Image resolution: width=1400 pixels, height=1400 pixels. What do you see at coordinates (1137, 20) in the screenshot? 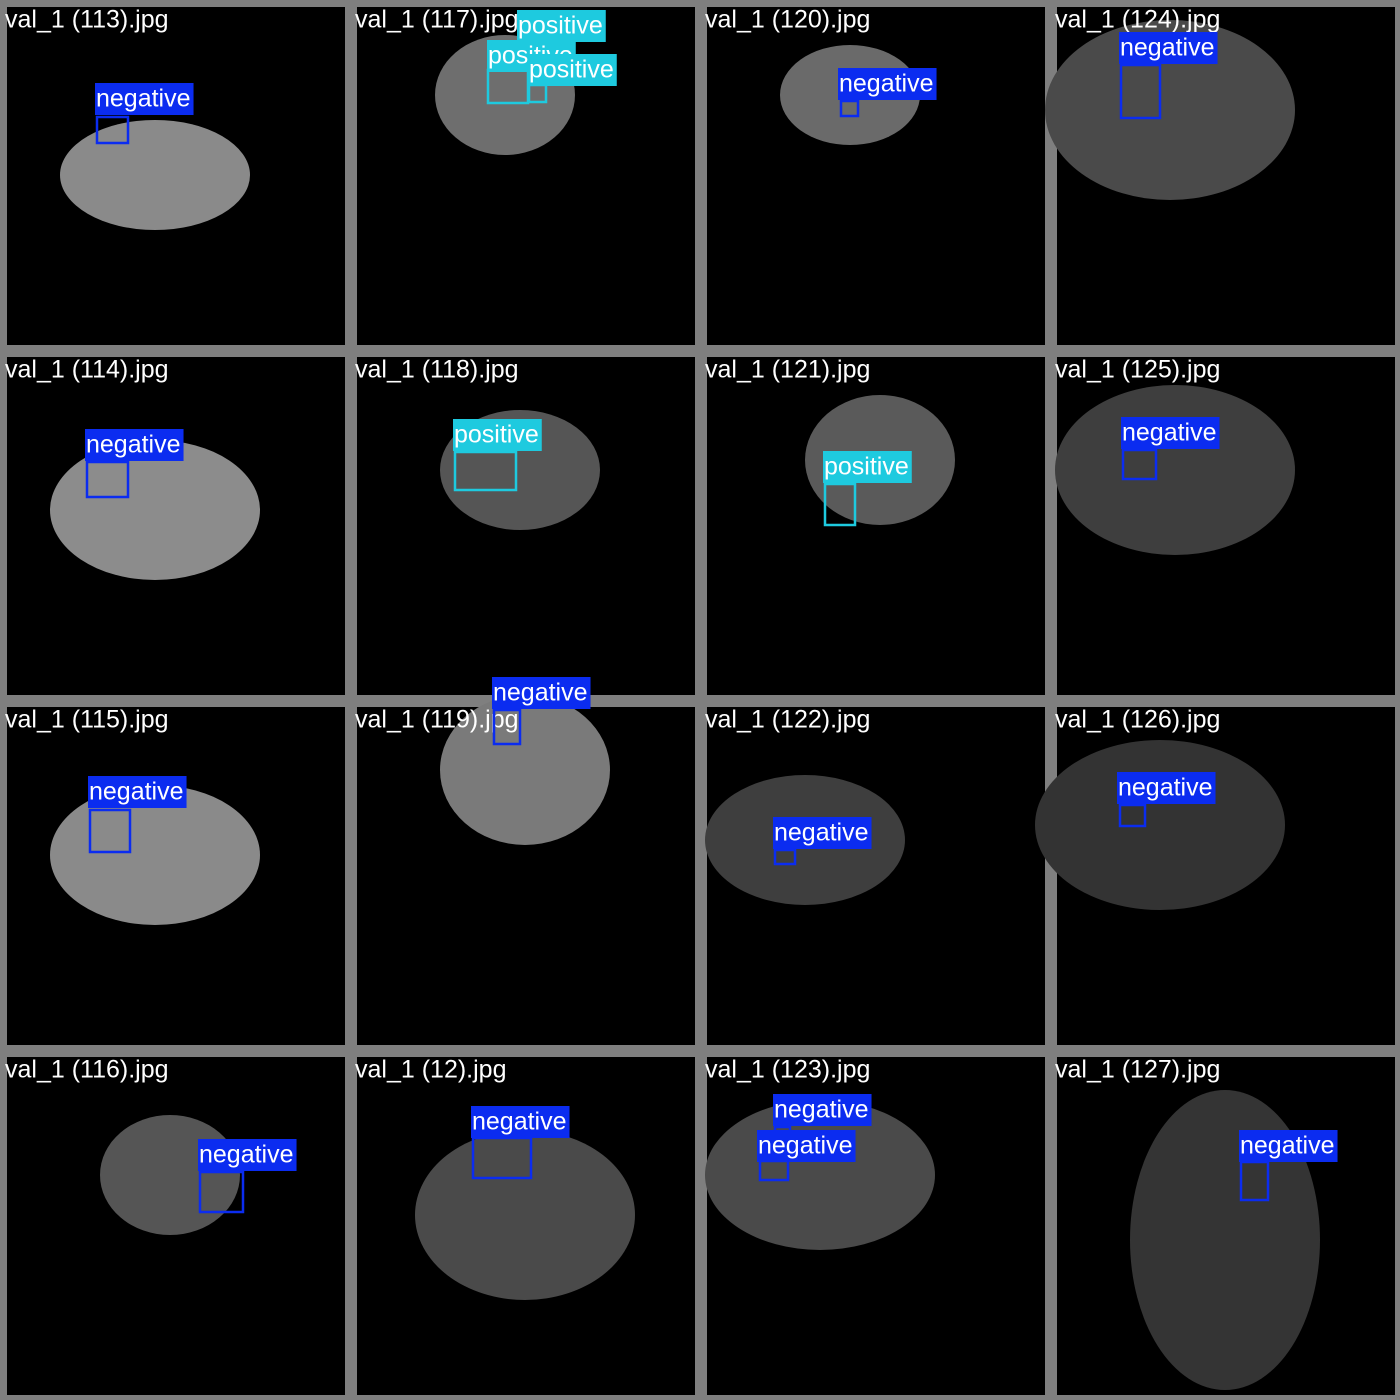
I see `filename: val_1 (124).jpg` at bounding box center [1137, 20].